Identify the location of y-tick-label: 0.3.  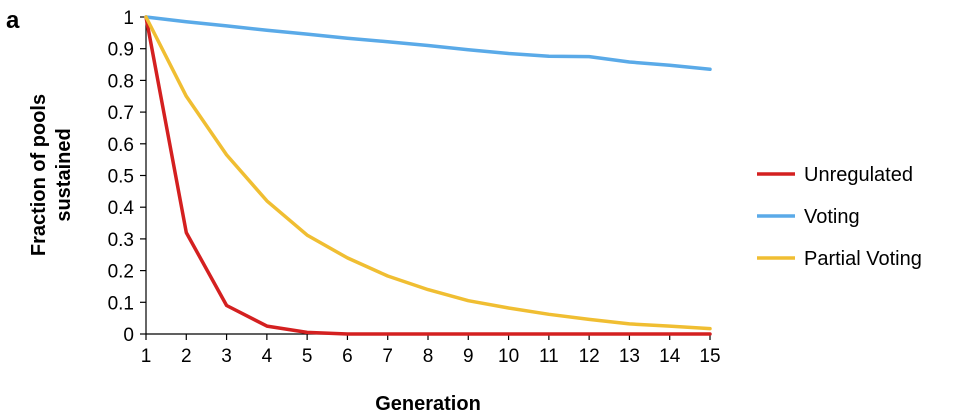
(121, 240).